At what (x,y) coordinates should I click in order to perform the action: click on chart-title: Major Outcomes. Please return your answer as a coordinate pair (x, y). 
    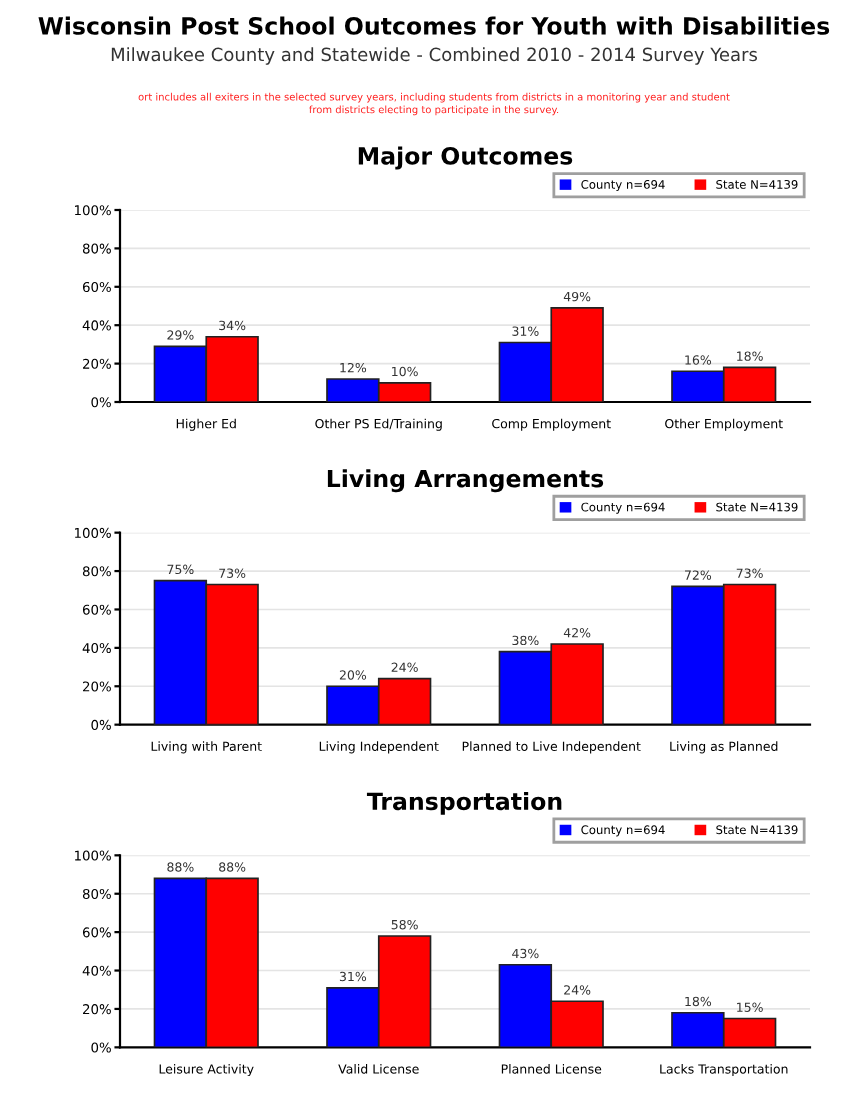
    Looking at the image, I should click on (465, 158).